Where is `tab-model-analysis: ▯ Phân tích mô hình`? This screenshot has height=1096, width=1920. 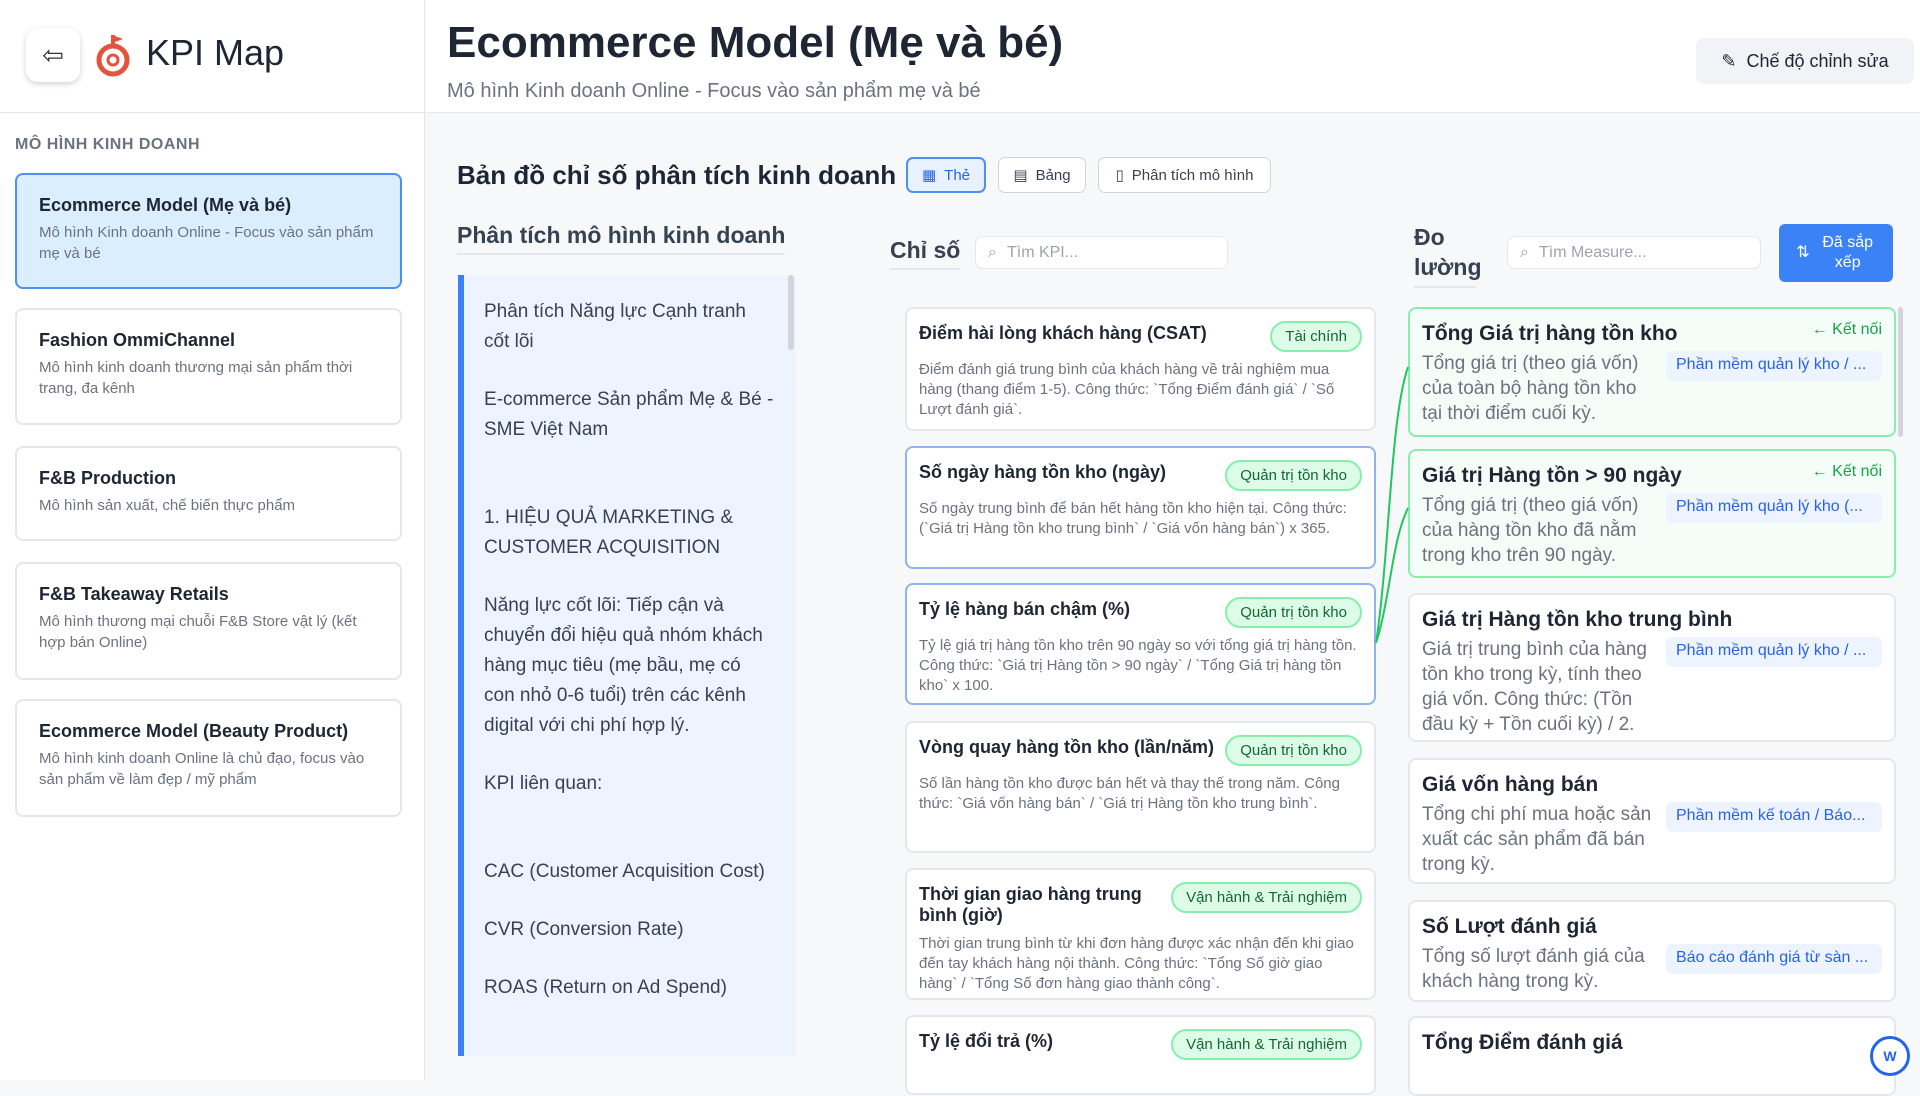
tab-model-analysis: ▯ Phân tích mô hình is located at coordinates (1184, 175).